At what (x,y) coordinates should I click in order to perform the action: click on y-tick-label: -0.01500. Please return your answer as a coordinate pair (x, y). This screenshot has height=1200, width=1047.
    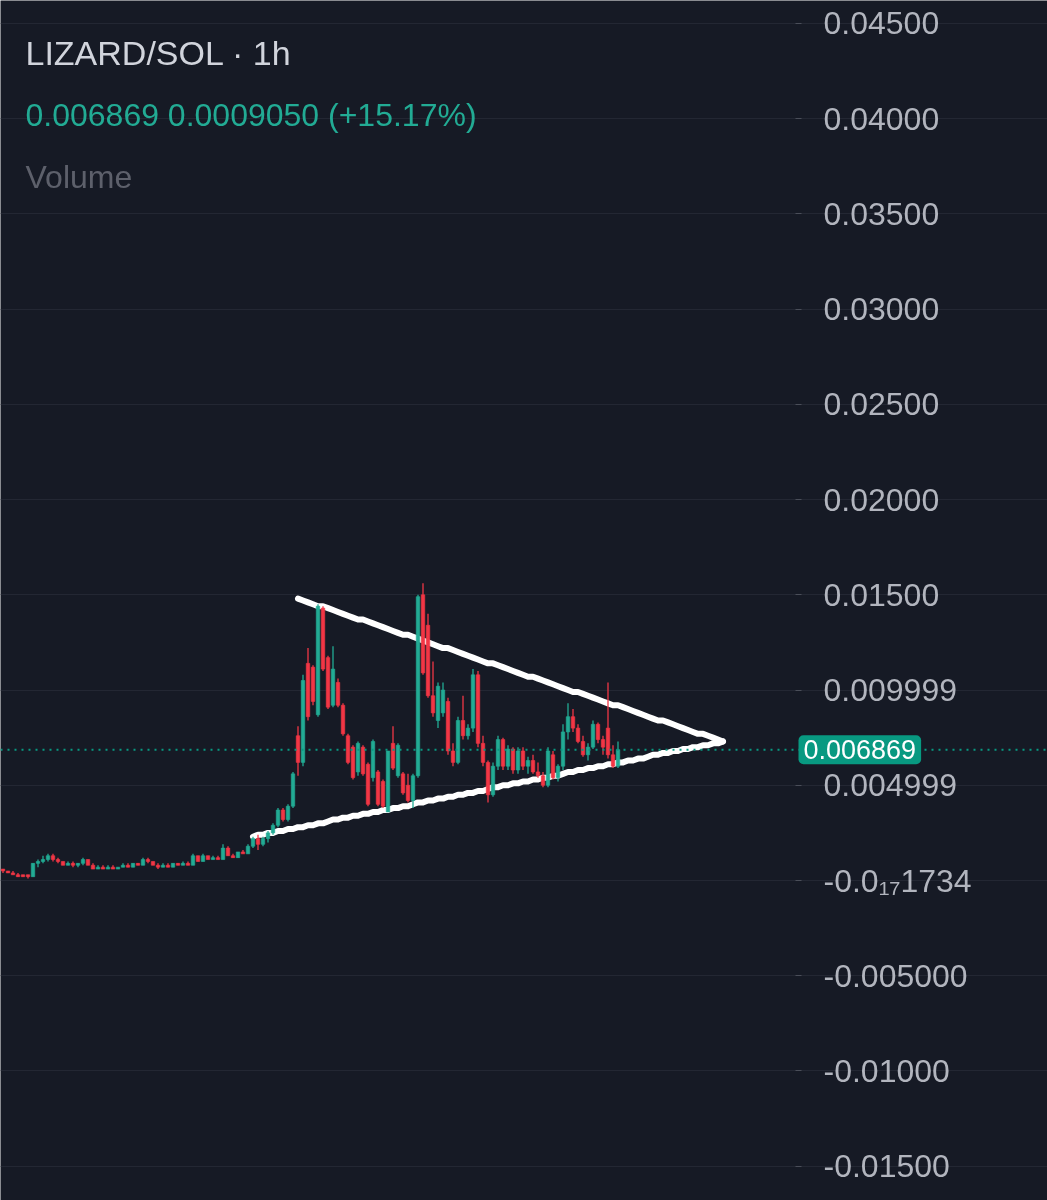
    Looking at the image, I should click on (886, 1166).